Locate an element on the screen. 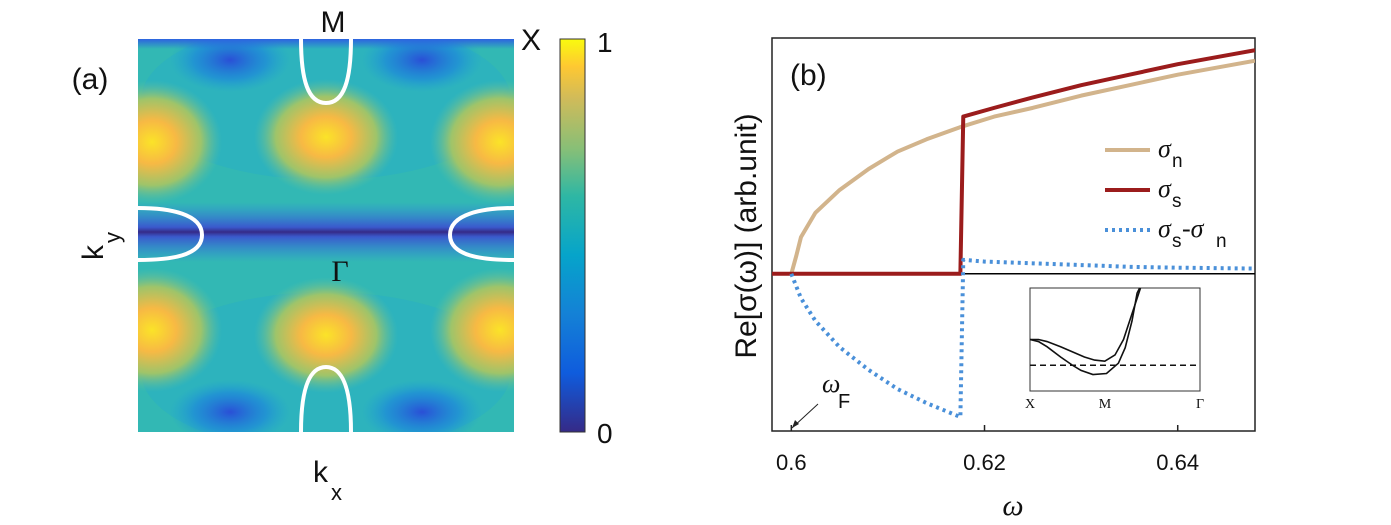 The width and height of the screenshot is (1391, 525). label-Gamma: Γ is located at coordinates (339, 271).